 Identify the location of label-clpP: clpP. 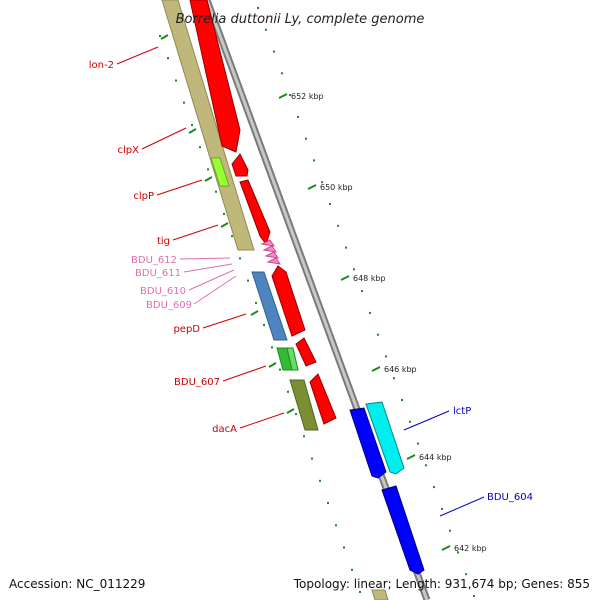
(143, 196).